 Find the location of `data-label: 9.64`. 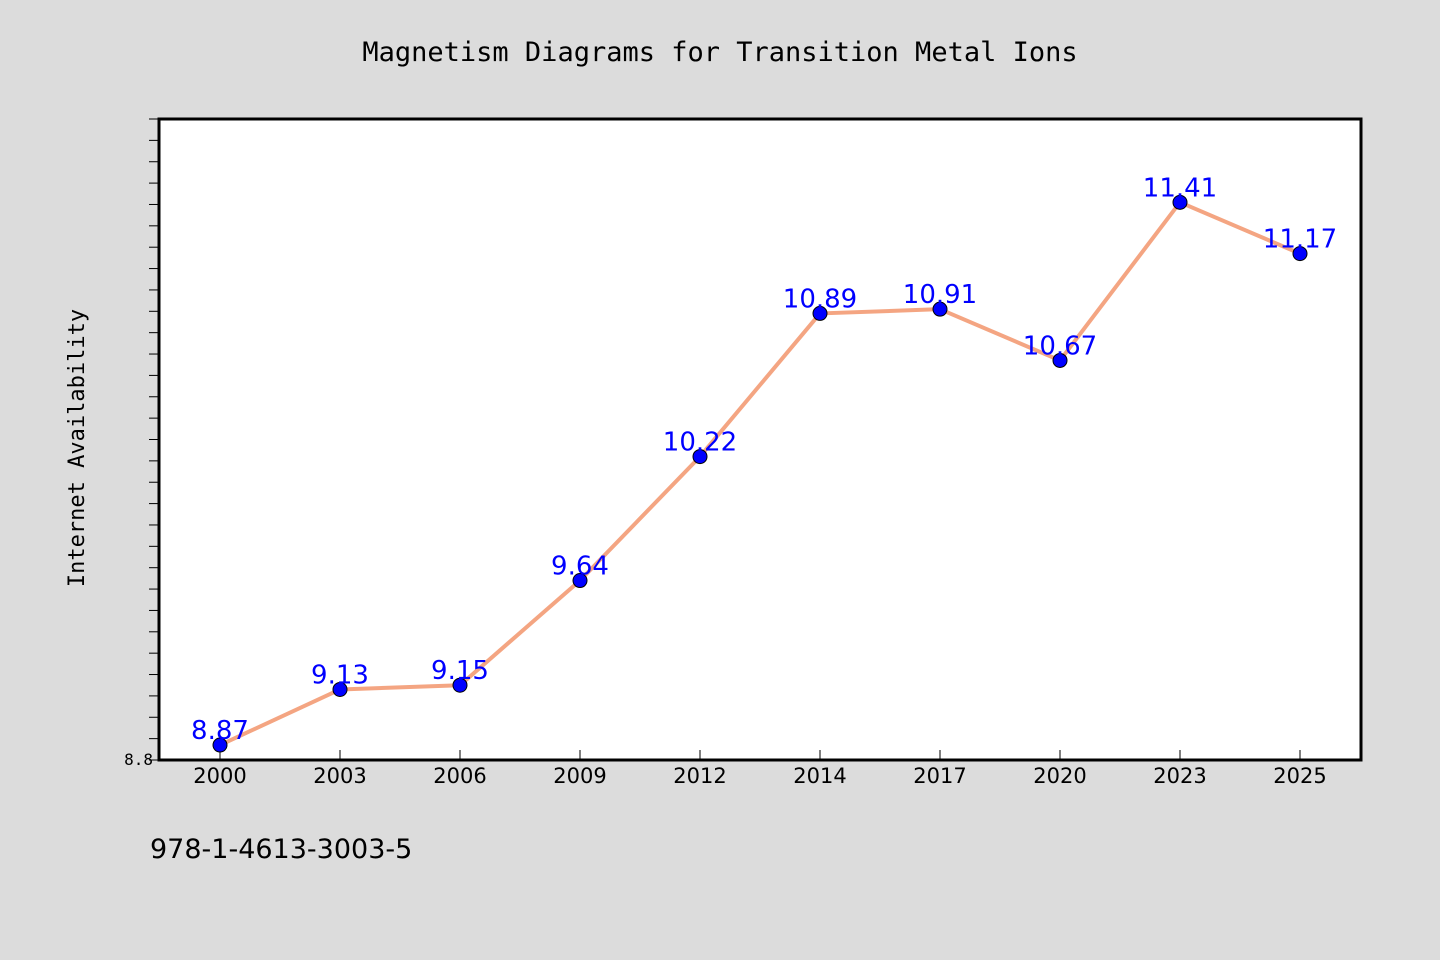

data-label: 9.64 is located at coordinates (580, 567).